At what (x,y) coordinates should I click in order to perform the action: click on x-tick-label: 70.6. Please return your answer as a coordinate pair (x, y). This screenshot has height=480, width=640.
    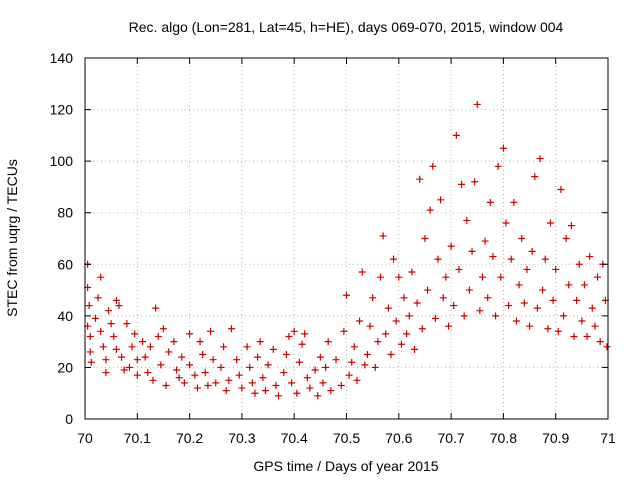
    Looking at the image, I should click on (398, 438).